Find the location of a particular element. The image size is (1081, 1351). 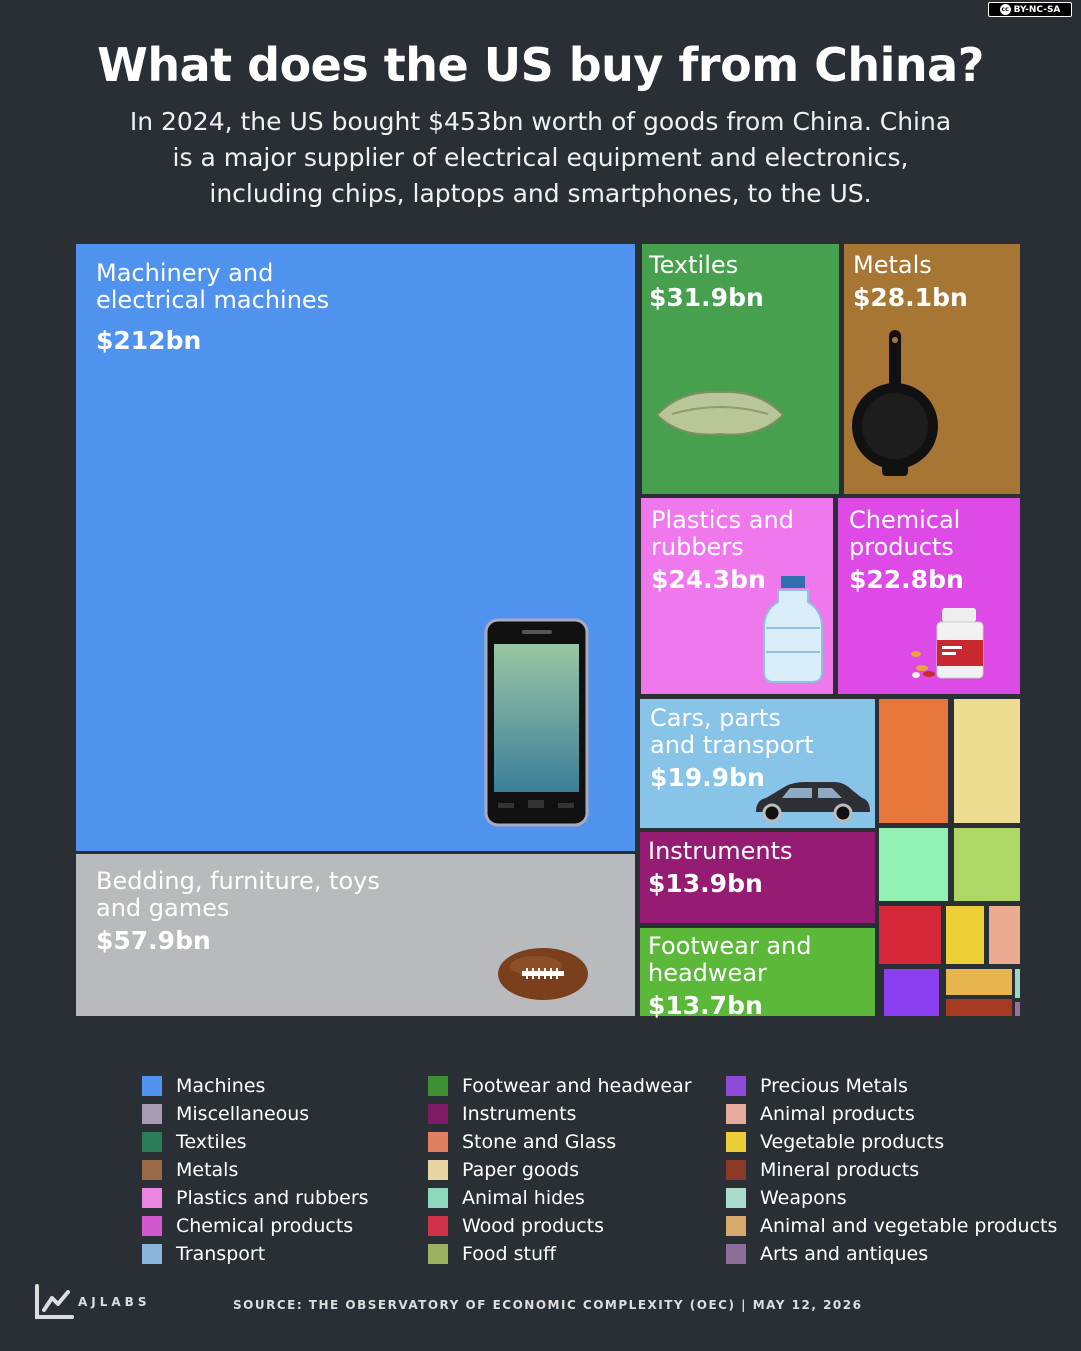

legend-label: Chemical products is located at coordinates (265, 1226).